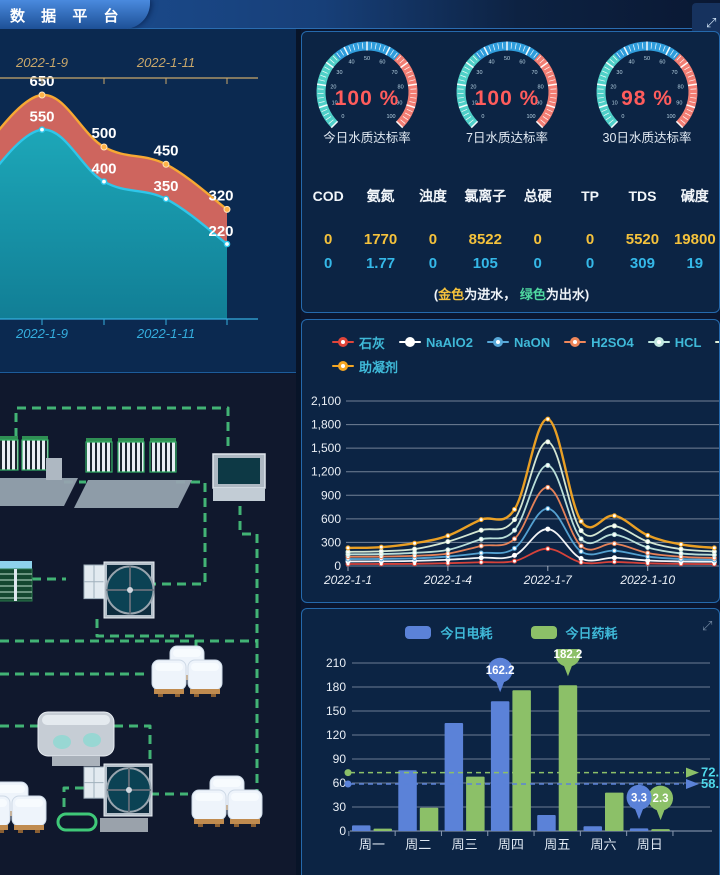  What do you see at coordinates (227, 244) in the screenshot?
I see `outlet-point` at bounding box center [227, 244].